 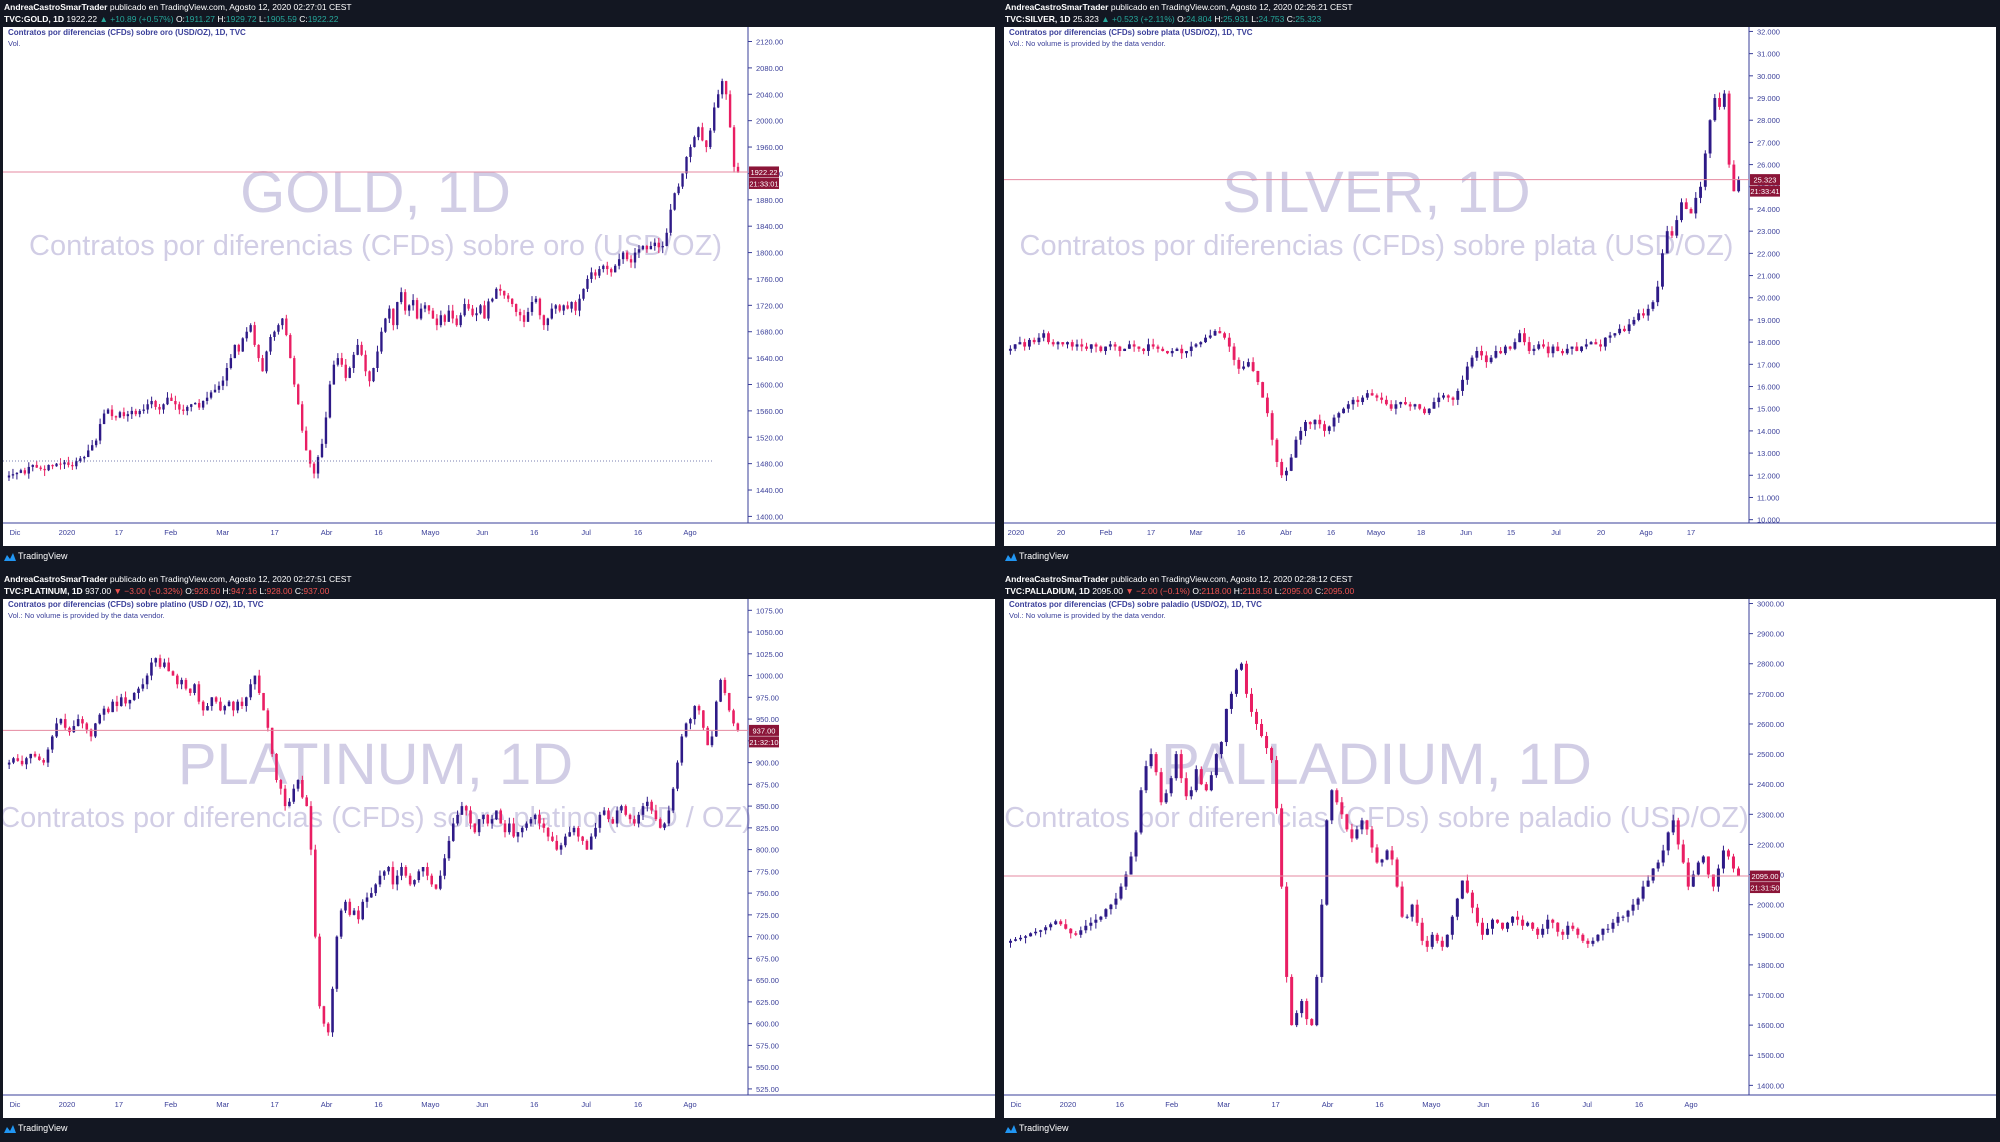 What do you see at coordinates (1354, 1104) in the screenshot?
I see `x-axis: Dic 2020 16 Feb Mar 17 Abr 16 Mayo Jun 16 Jul 16 Ago` at bounding box center [1354, 1104].